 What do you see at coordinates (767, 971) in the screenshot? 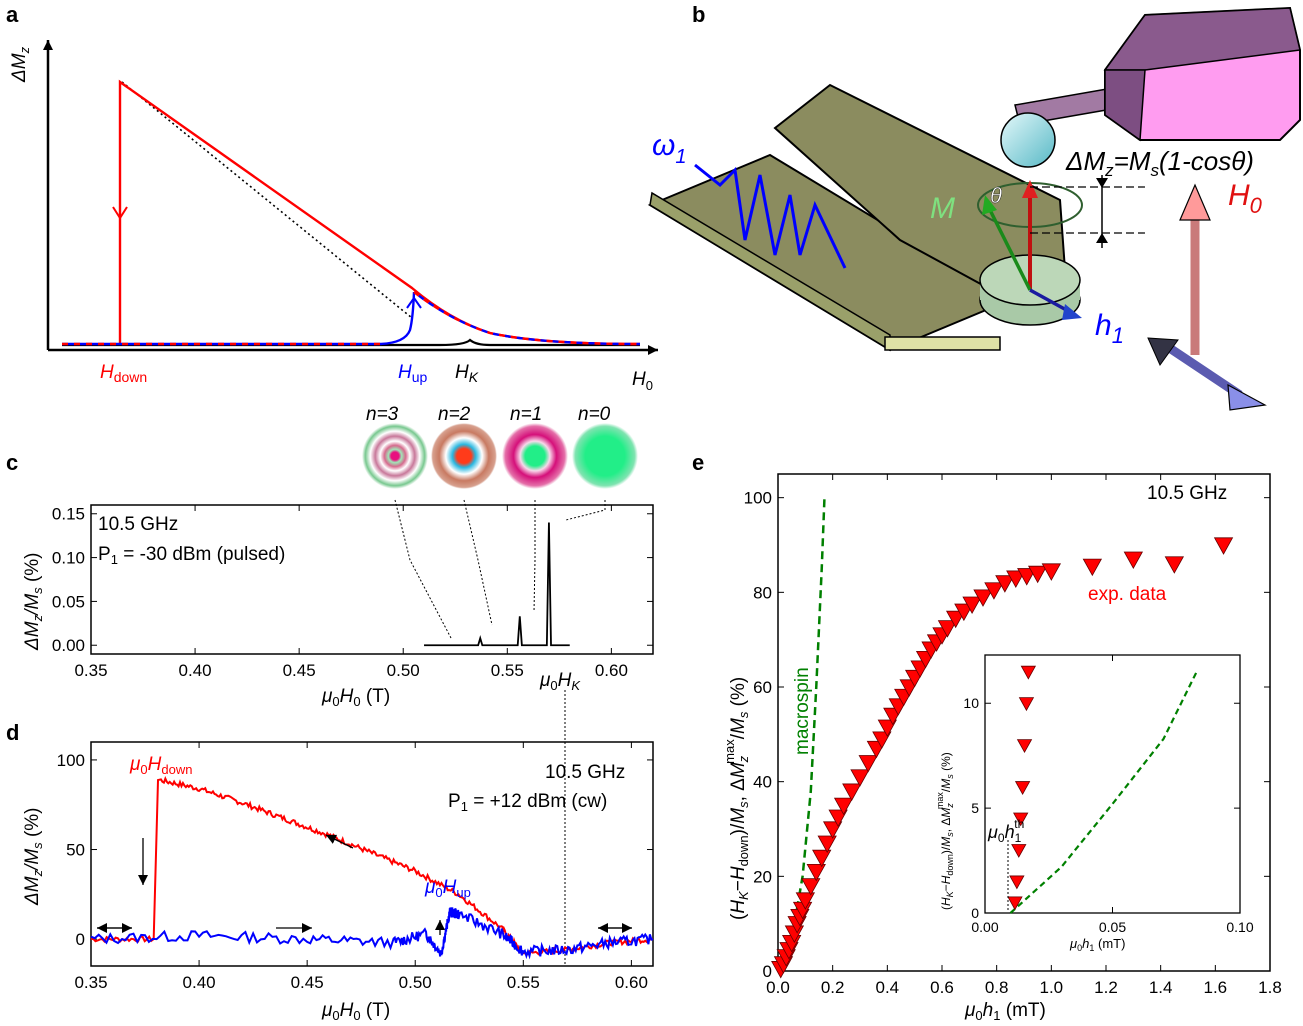
I see `panel-e-ytick-label: 0` at bounding box center [767, 971].